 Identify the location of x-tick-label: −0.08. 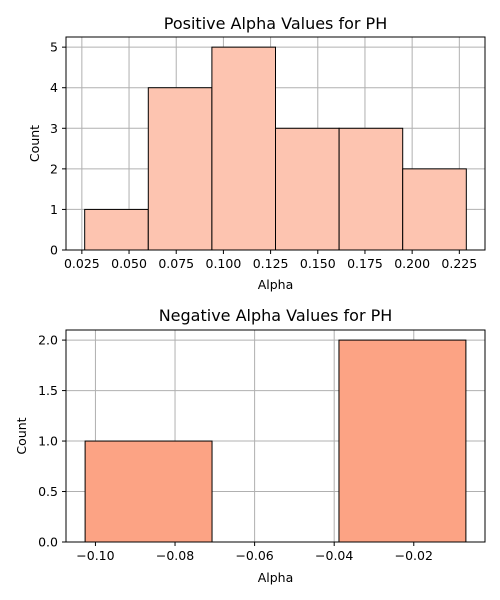
(175, 555).